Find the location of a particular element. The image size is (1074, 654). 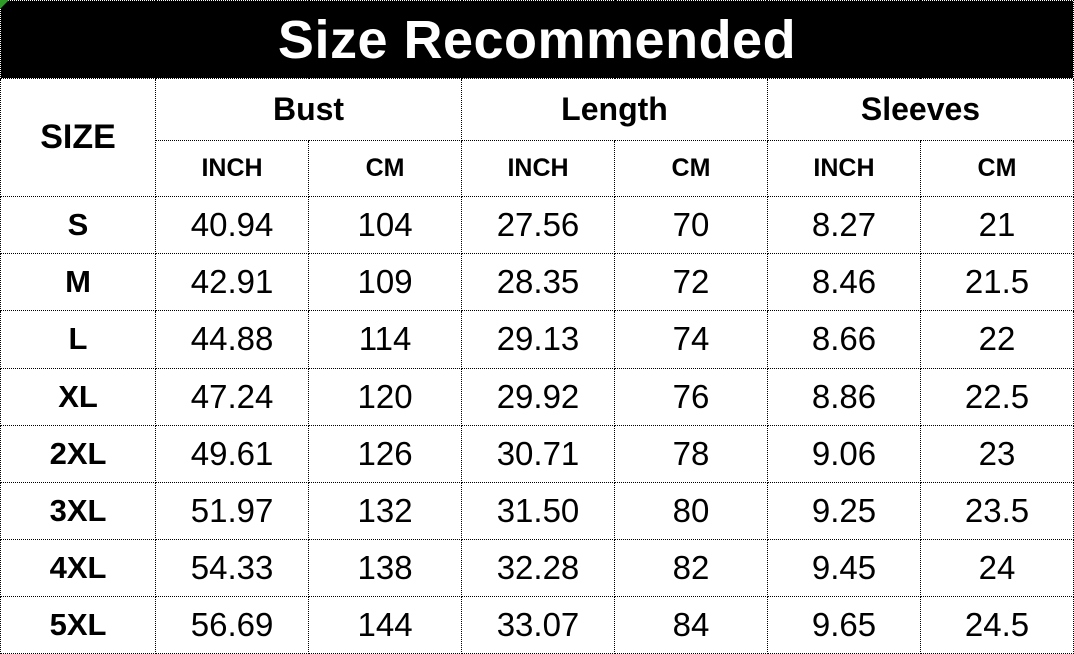

length-inch-cell: 29.13 is located at coordinates (538, 339).